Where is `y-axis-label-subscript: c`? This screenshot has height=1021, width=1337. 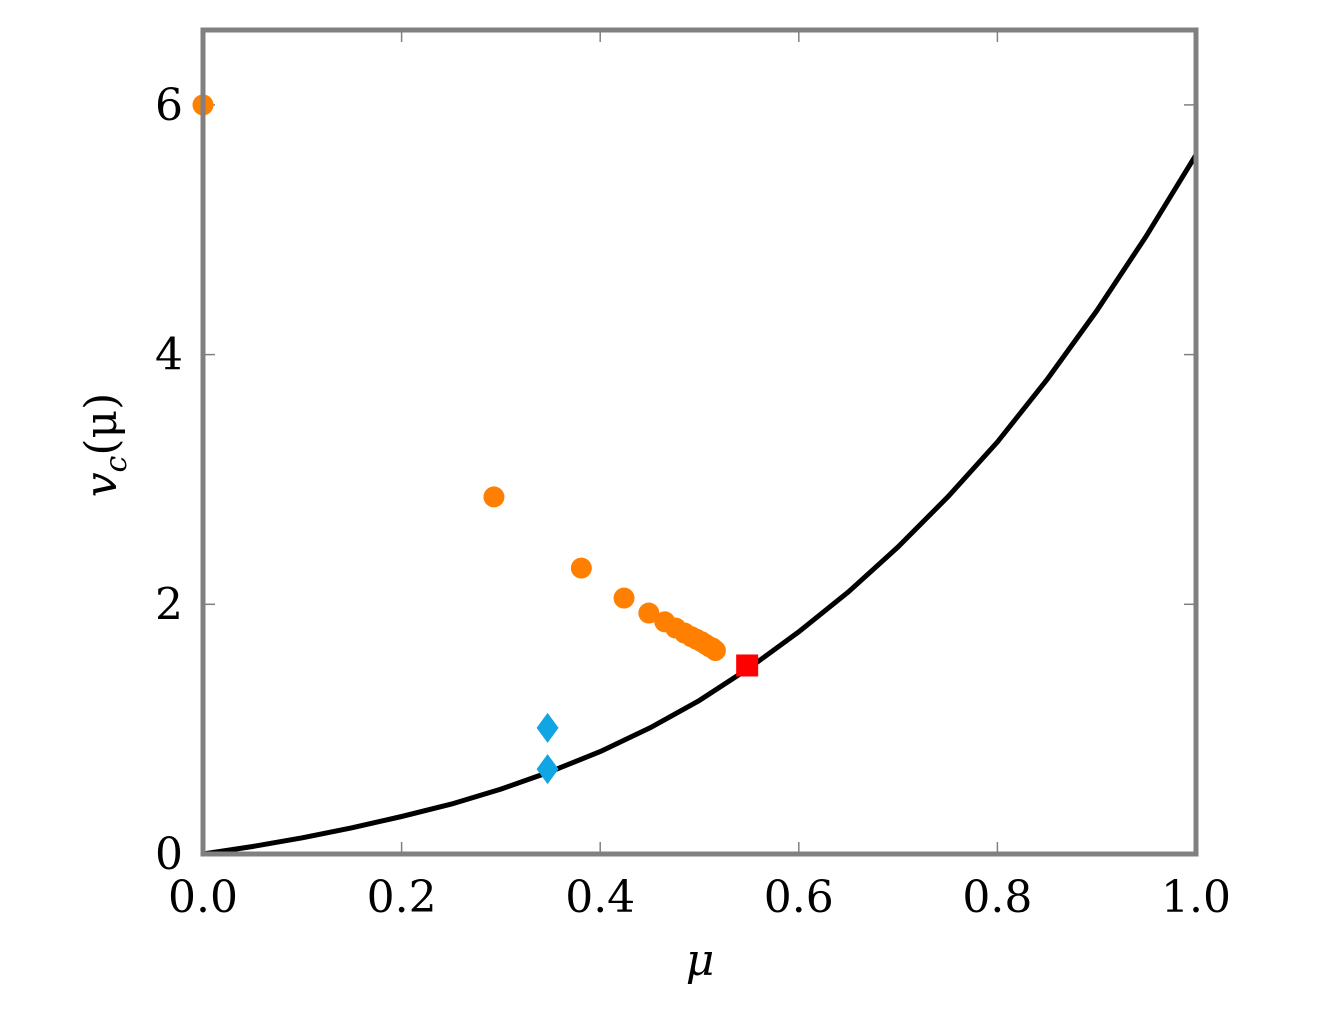 y-axis-label-subscript: c is located at coordinates (116, 463).